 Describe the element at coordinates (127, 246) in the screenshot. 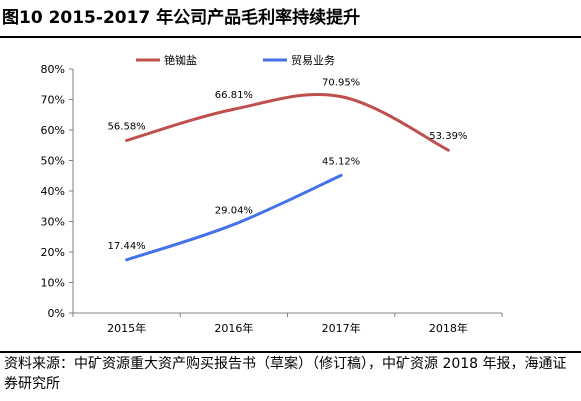

I see `data-label: 17.44%` at that location.